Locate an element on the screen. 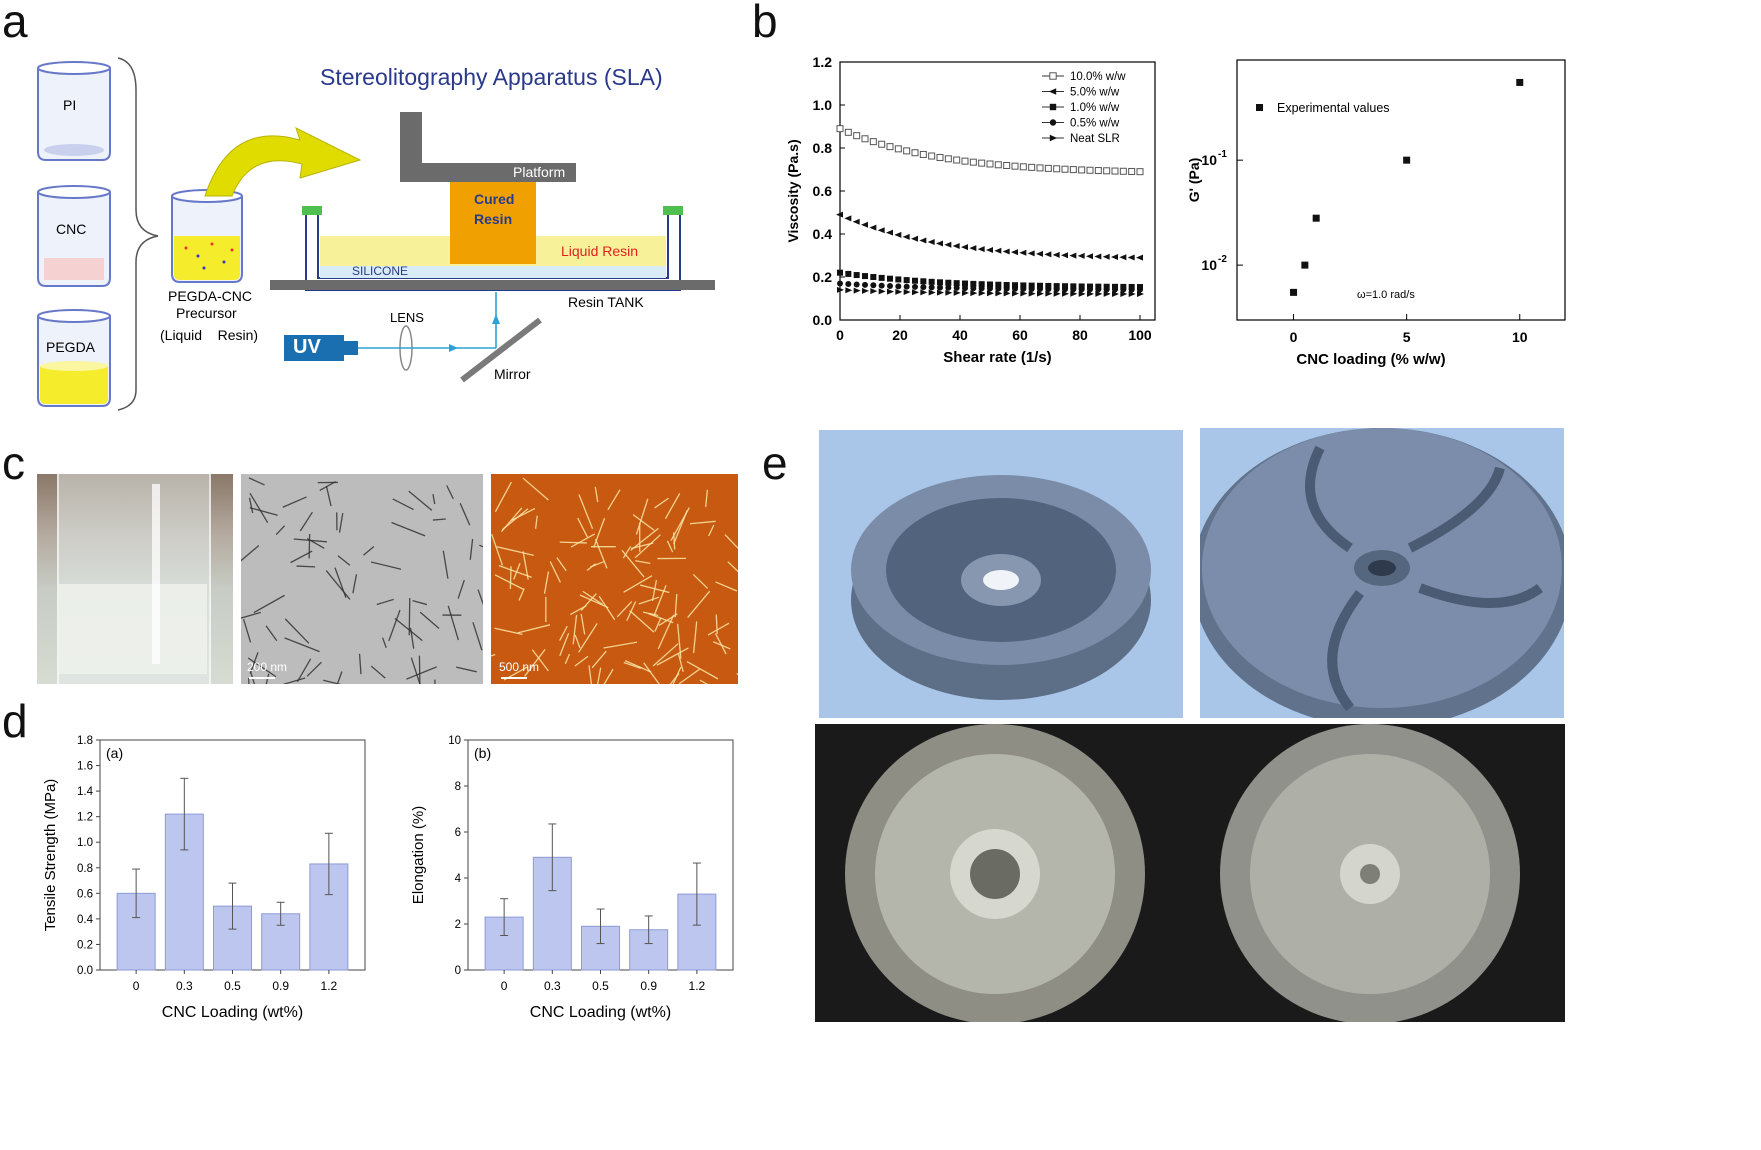  y-axis-label: Tensile Strength (MPa) is located at coordinates (50, 855).